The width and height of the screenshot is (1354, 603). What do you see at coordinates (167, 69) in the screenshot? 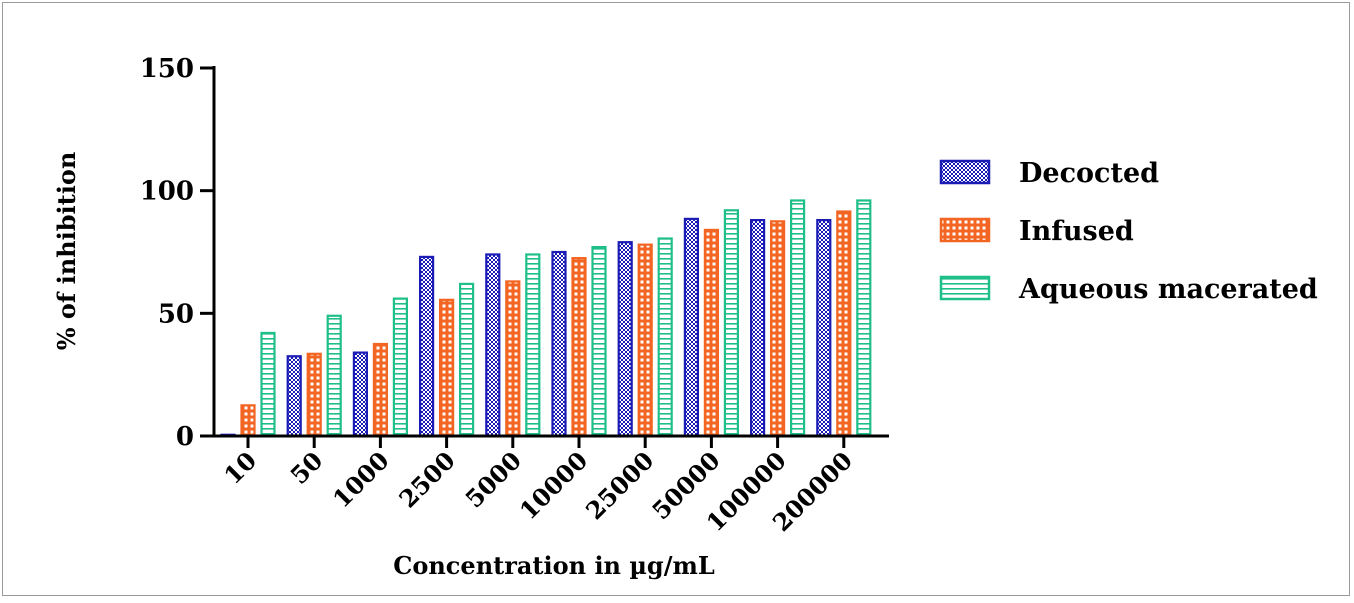
I see `y-tick-label-150: 150` at bounding box center [167, 69].